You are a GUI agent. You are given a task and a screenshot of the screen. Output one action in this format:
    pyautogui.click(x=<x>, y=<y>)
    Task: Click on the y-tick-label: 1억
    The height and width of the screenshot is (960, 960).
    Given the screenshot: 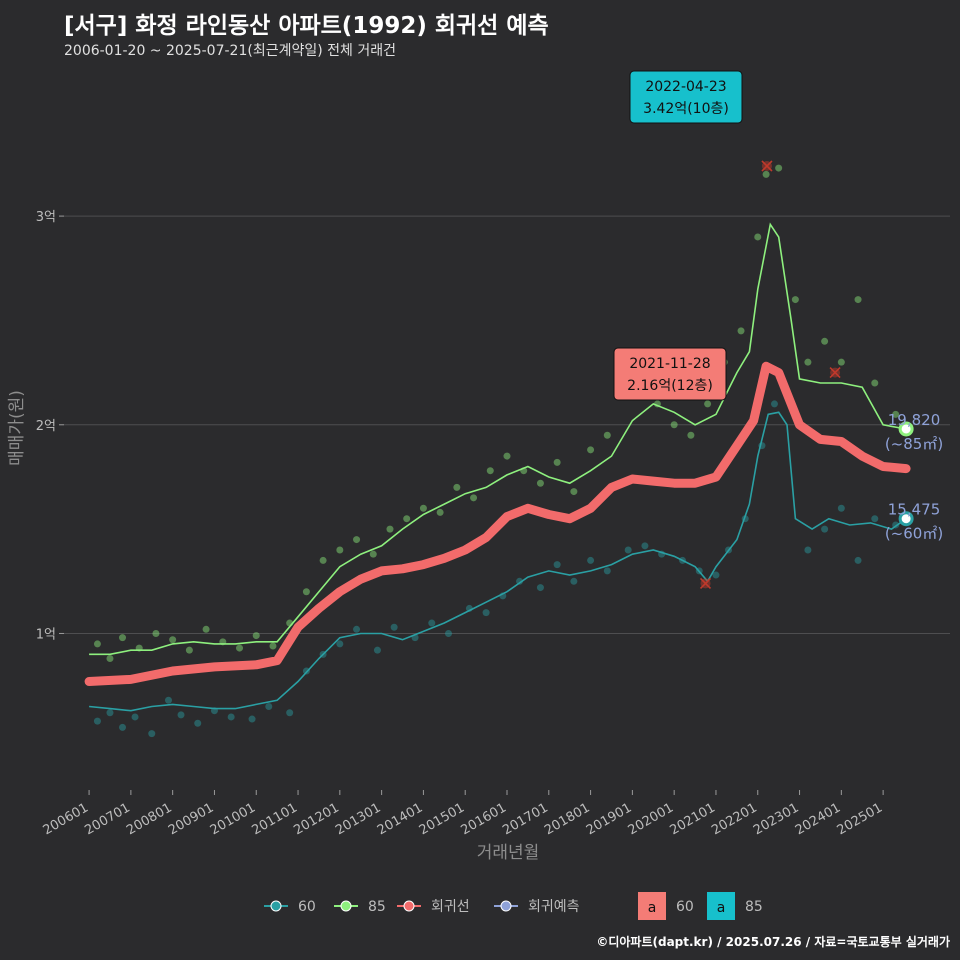 What is the action you would take?
    pyautogui.click(x=46, y=634)
    